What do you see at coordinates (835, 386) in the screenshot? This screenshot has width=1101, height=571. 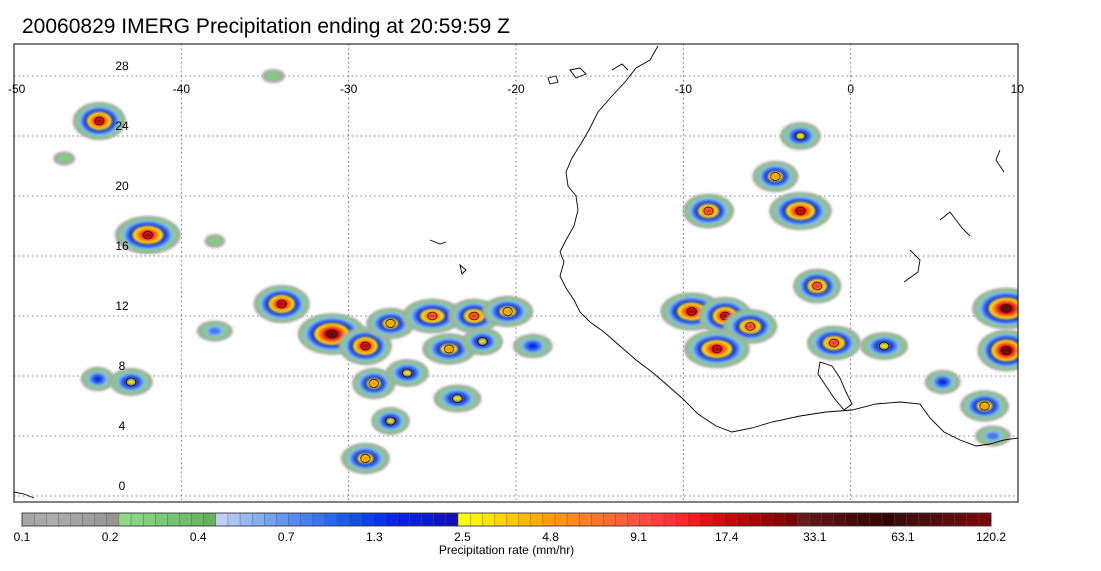 I see `lake-outline` at bounding box center [835, 386].